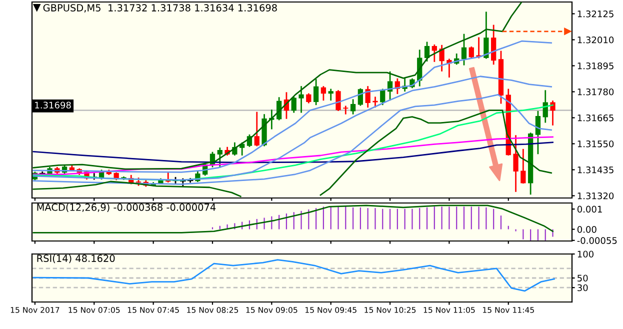 The width and height of the screenshot is (623, 329). Describe the element at coordinates (596, 40) in the screenshot. I see `y-tick-label: 1.32010` at that location.